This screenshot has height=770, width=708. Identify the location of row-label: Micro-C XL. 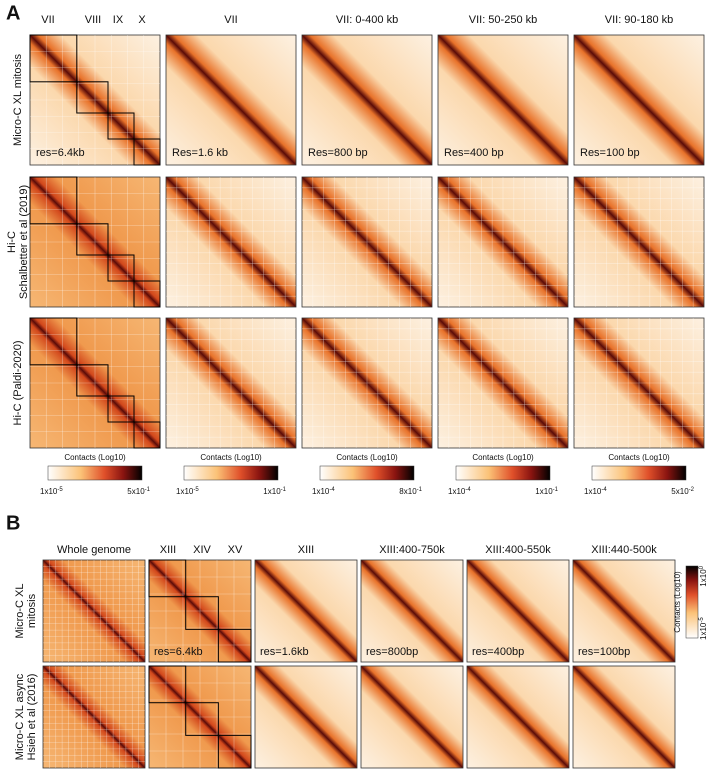
(20, 610).